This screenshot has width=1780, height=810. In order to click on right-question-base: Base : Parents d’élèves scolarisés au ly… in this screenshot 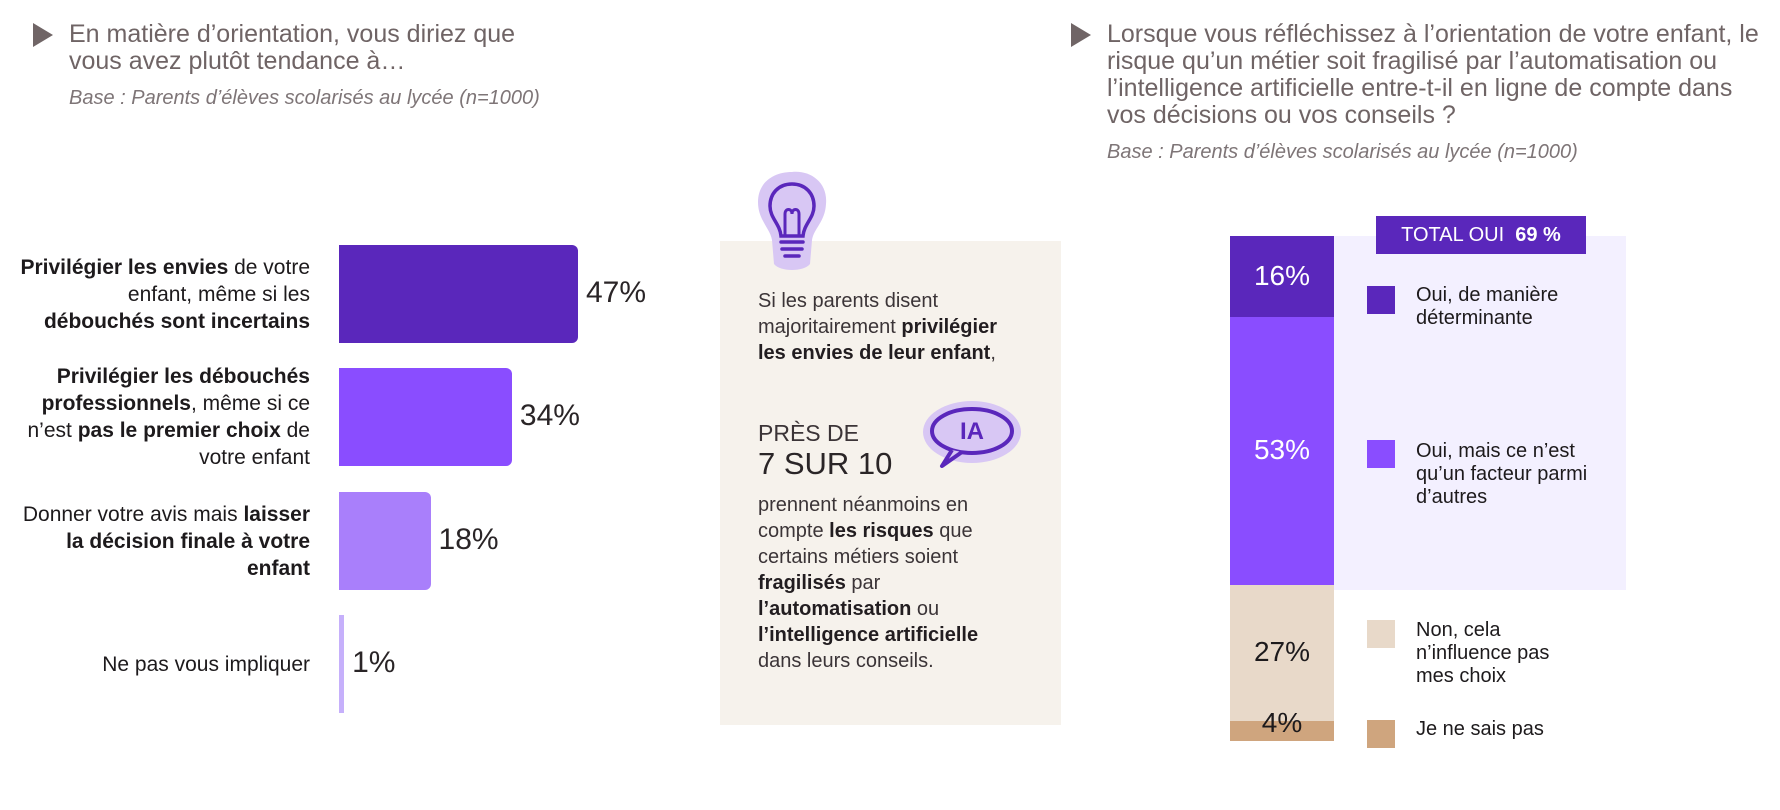, I will do `click(1342, 152)`.